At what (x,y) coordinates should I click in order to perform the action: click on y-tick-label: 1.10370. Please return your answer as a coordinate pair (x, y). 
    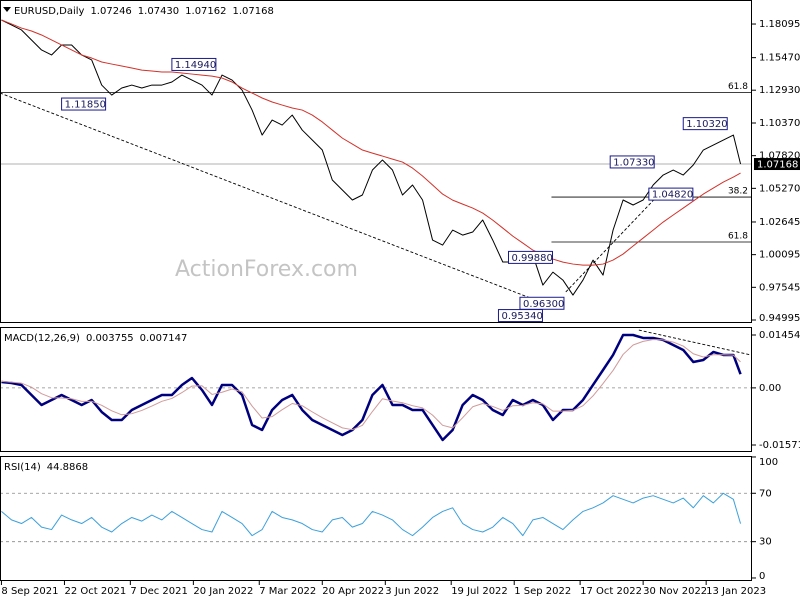
    Looking at the image, I should click on (779, 123).